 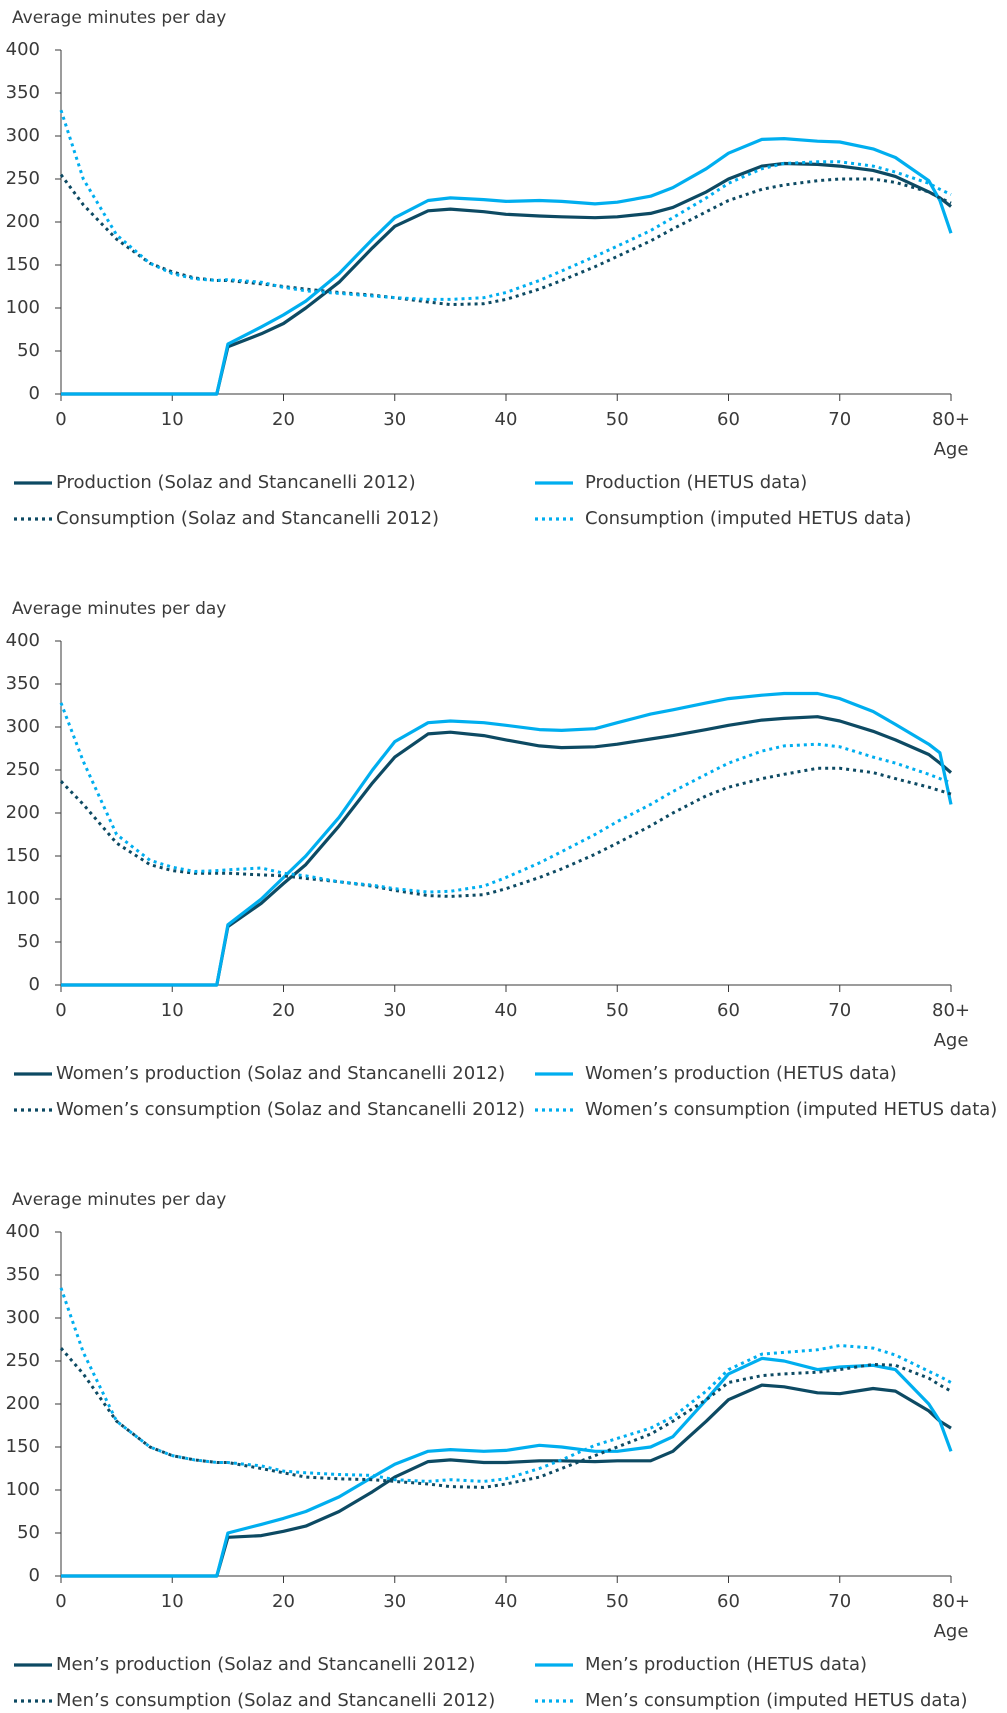 I want to click on legend-label: Men’s production (HETUS data), so click(x=726, y=1664).